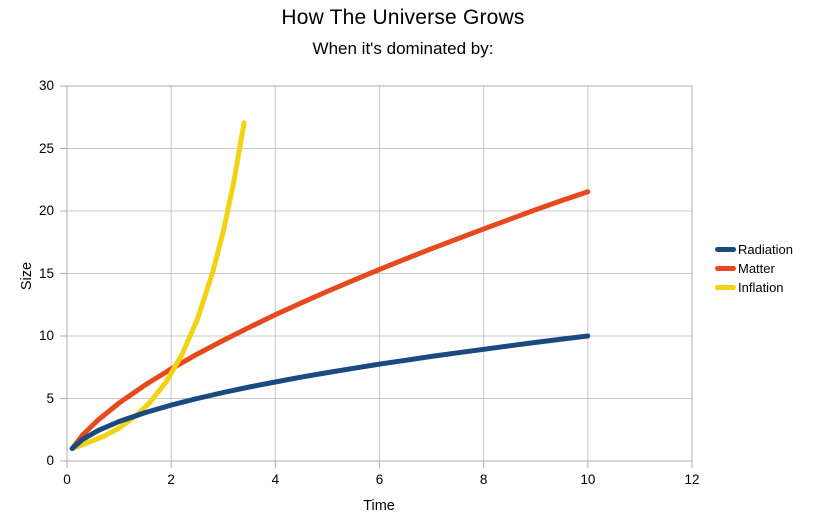 This screenshot has width=825, height=528. Describe the element at coordinates (765, 249) in the screenshot. I see `legend-label: Radiation` at that location.